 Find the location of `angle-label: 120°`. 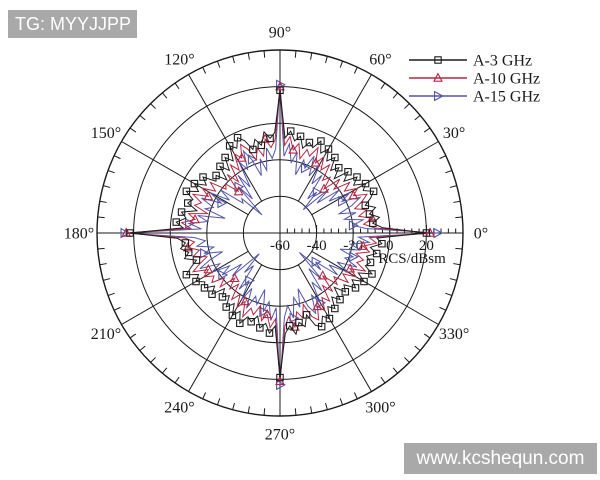

angle-label: 120° is located at coordinates (179, 60).